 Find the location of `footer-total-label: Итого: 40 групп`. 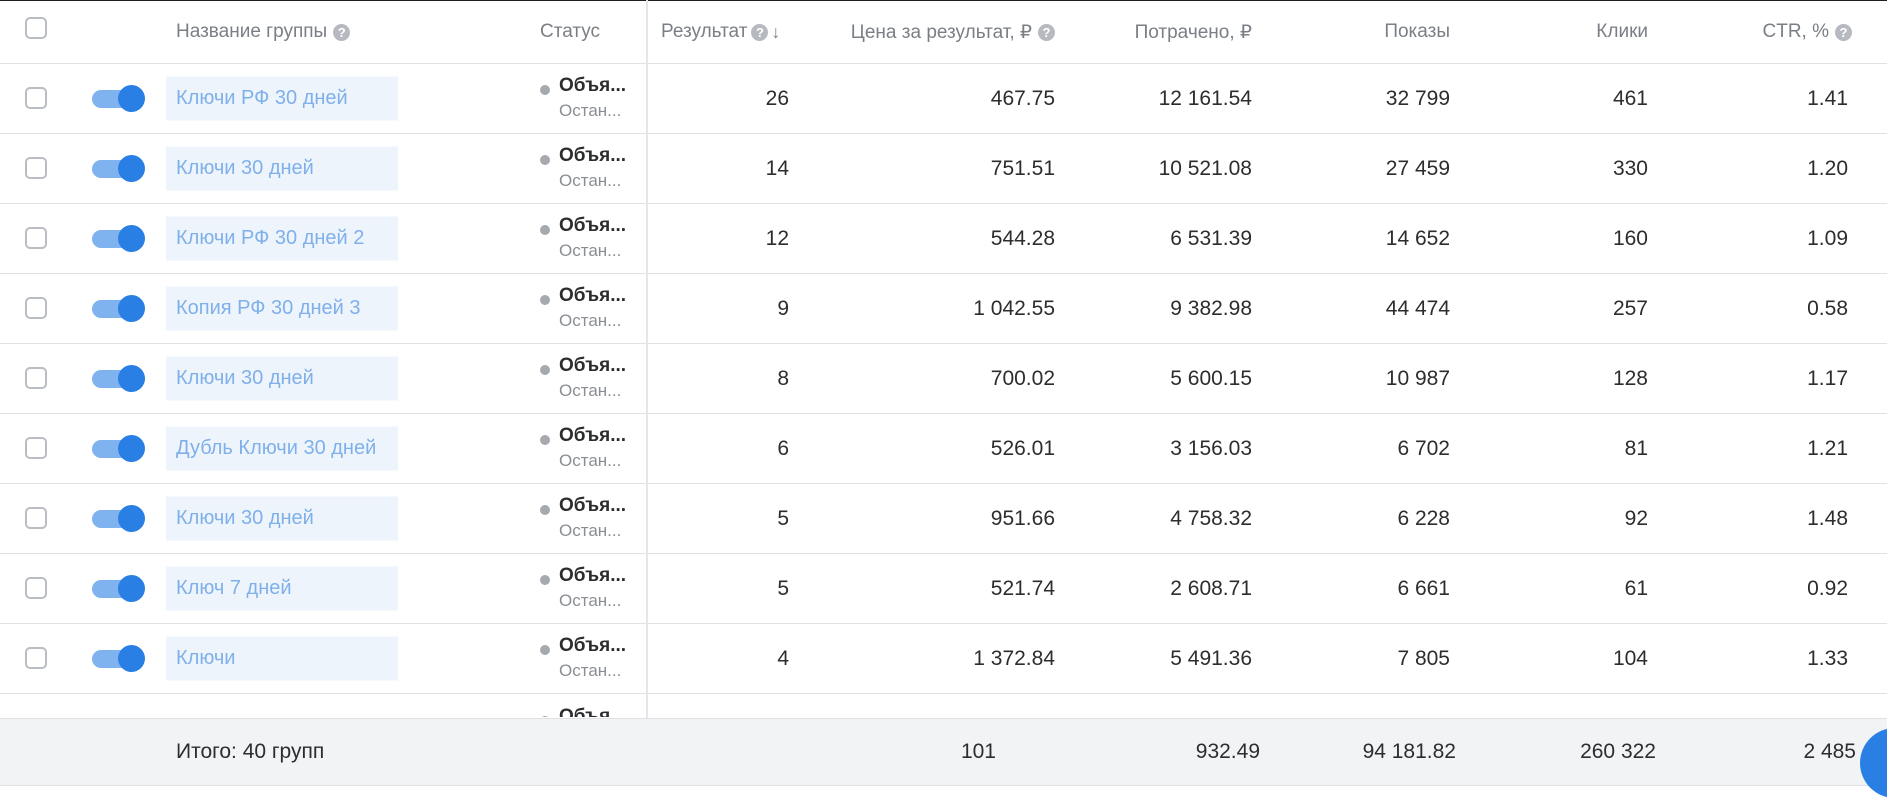

footer-total-label: Итого: 40 групп is located at coordinates (250, 751).